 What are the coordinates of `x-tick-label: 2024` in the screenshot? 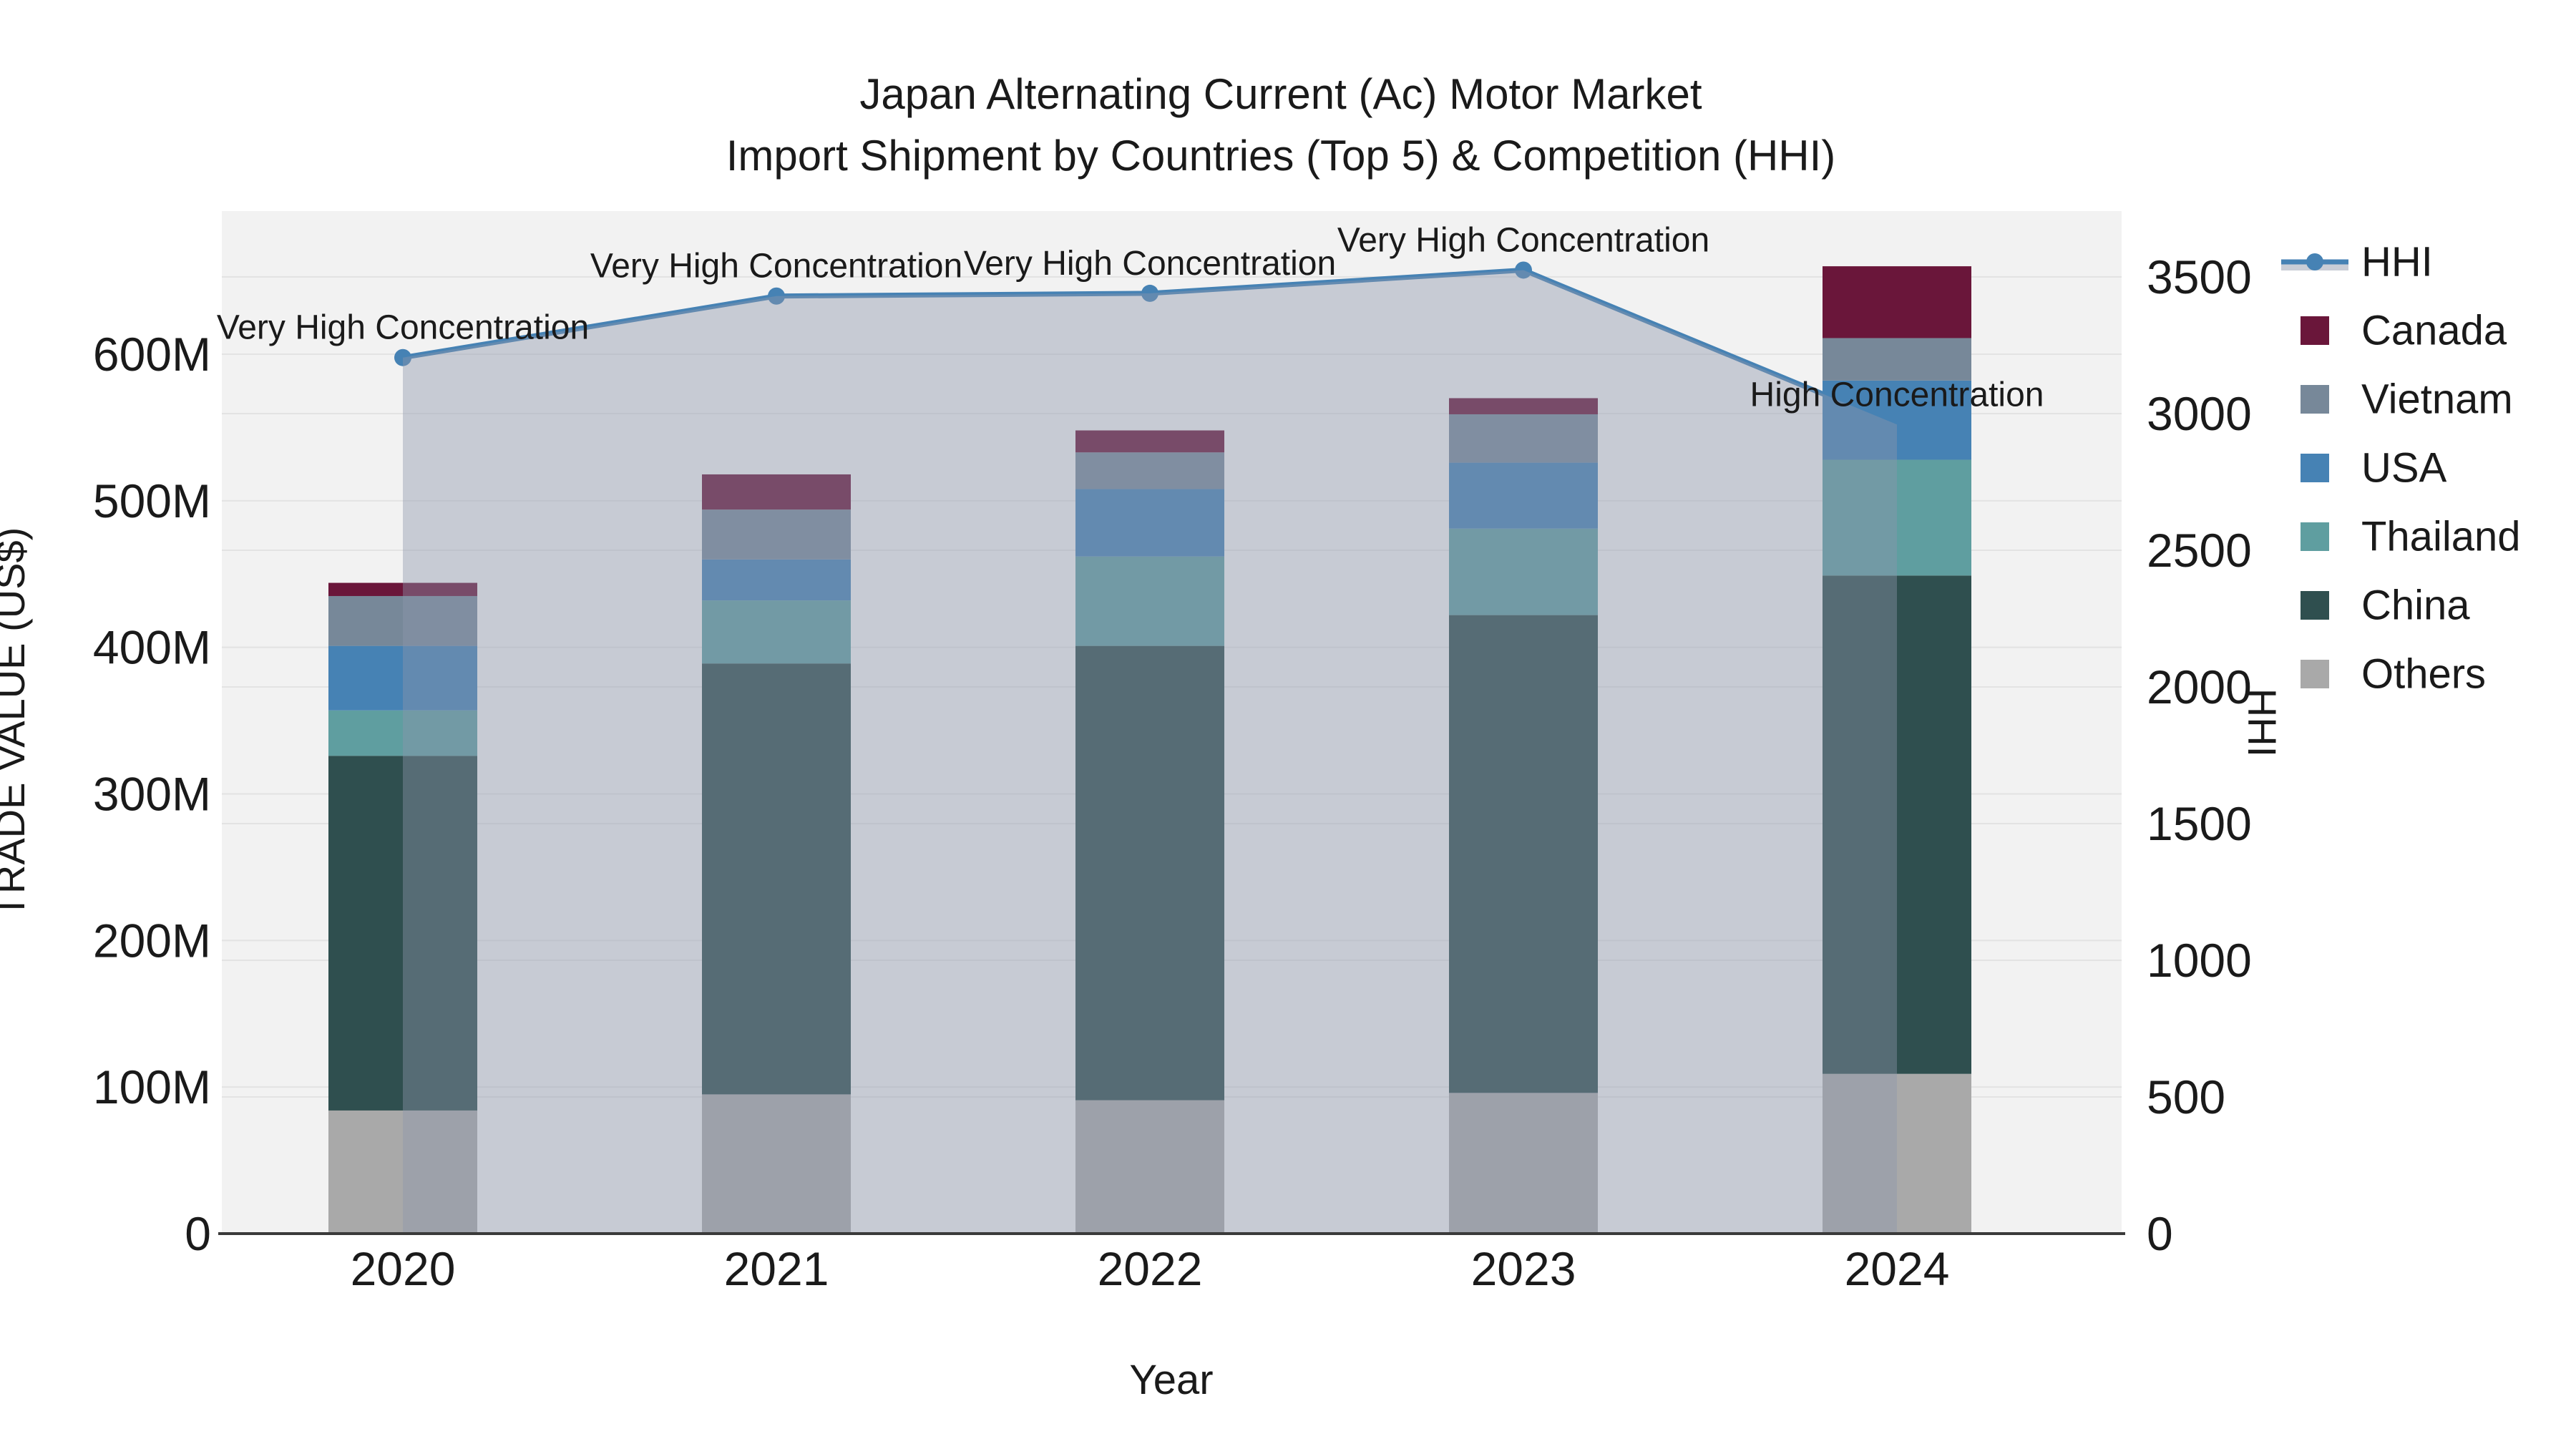 It's located at (1897, 1268).